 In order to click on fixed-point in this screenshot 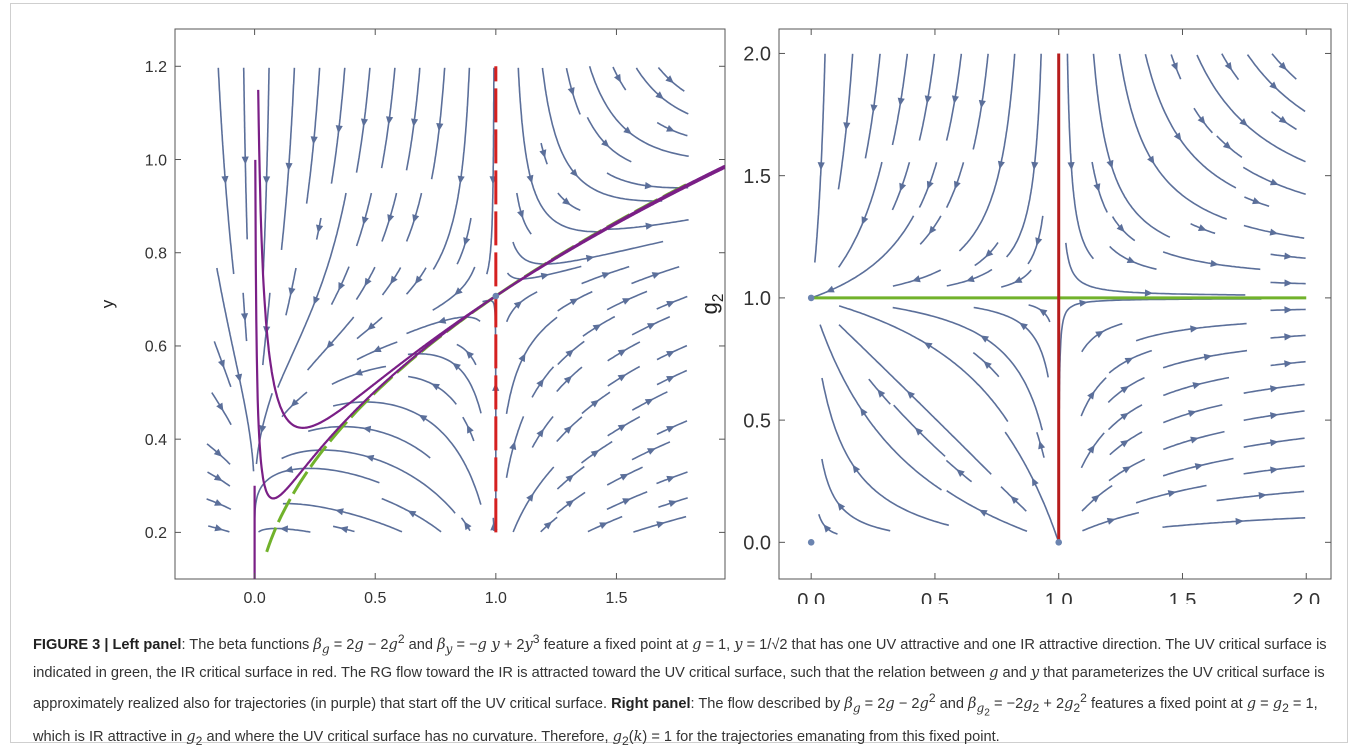, I will do `click(811, 298)`.